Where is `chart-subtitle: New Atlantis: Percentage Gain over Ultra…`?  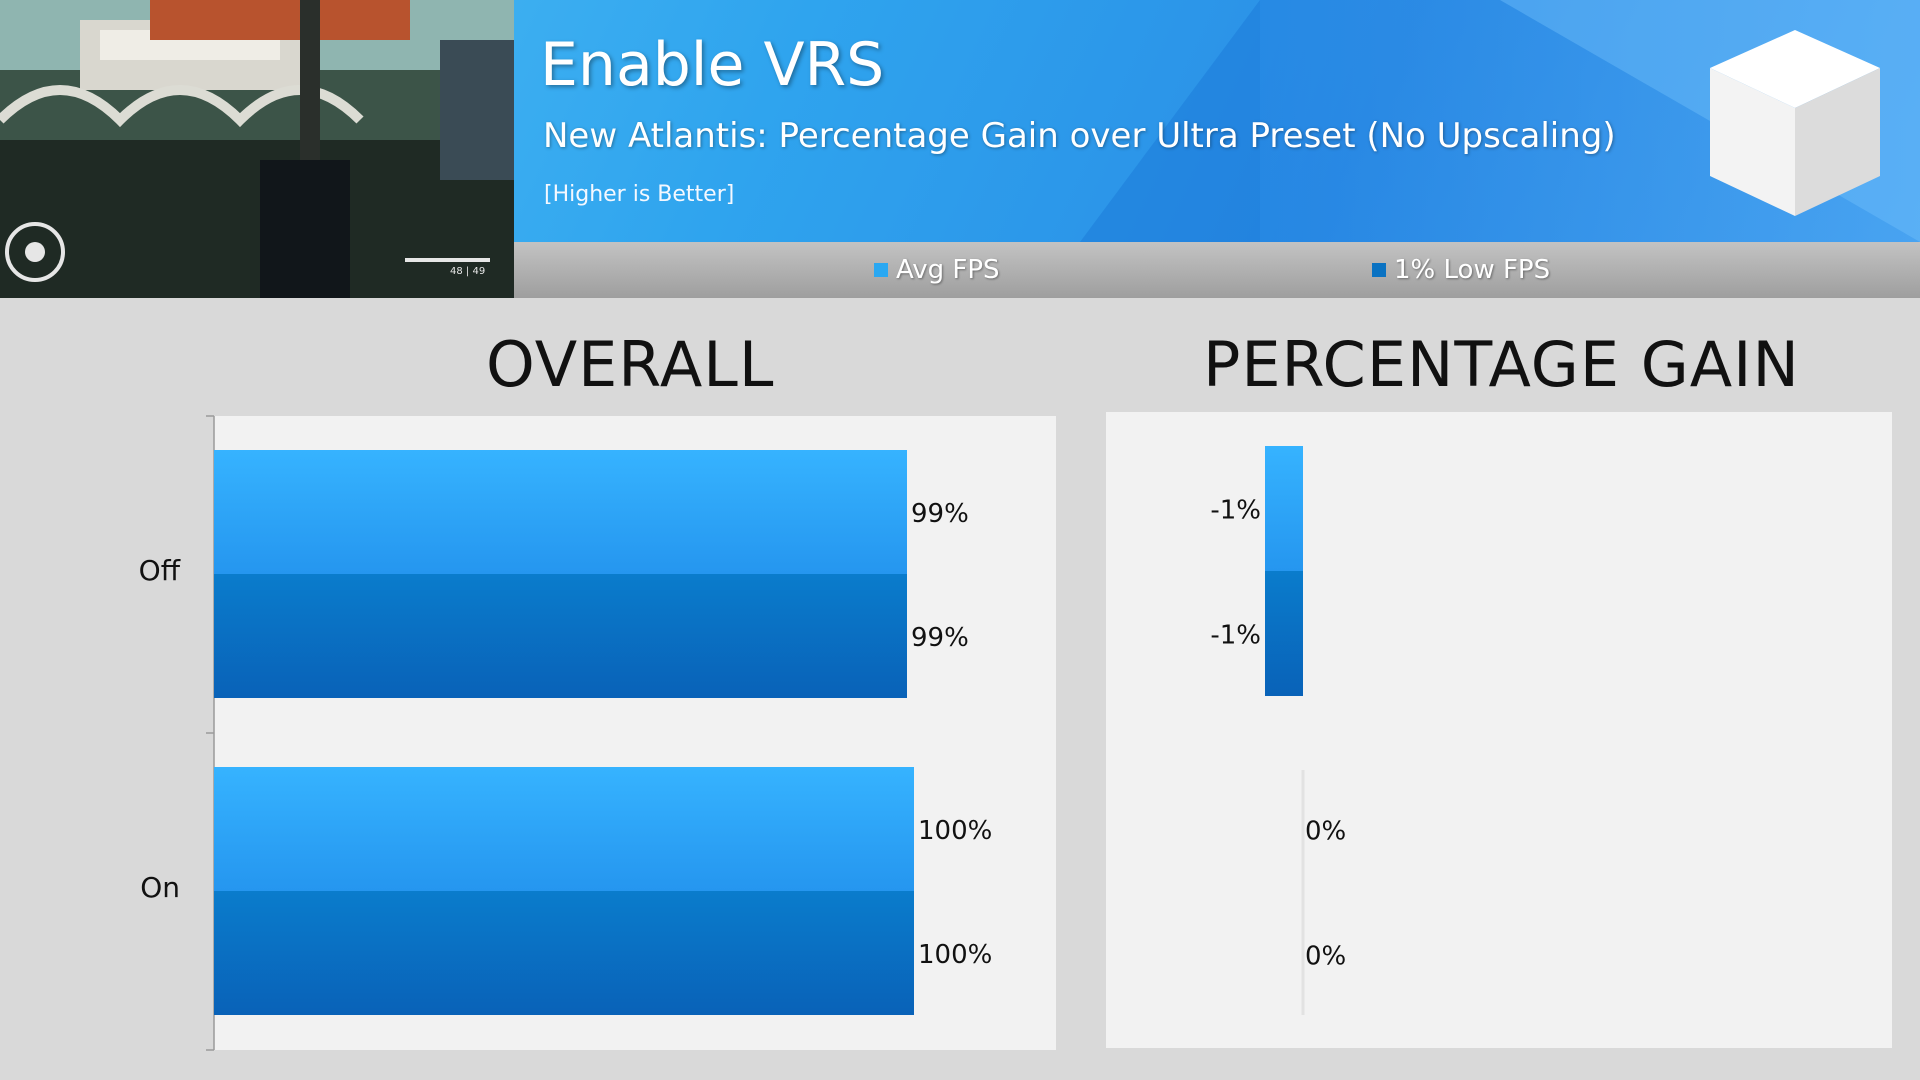
chart-subtitle: New Atlantis: Percentage Gain over Ultra… is located at coordinates (1079, 136).